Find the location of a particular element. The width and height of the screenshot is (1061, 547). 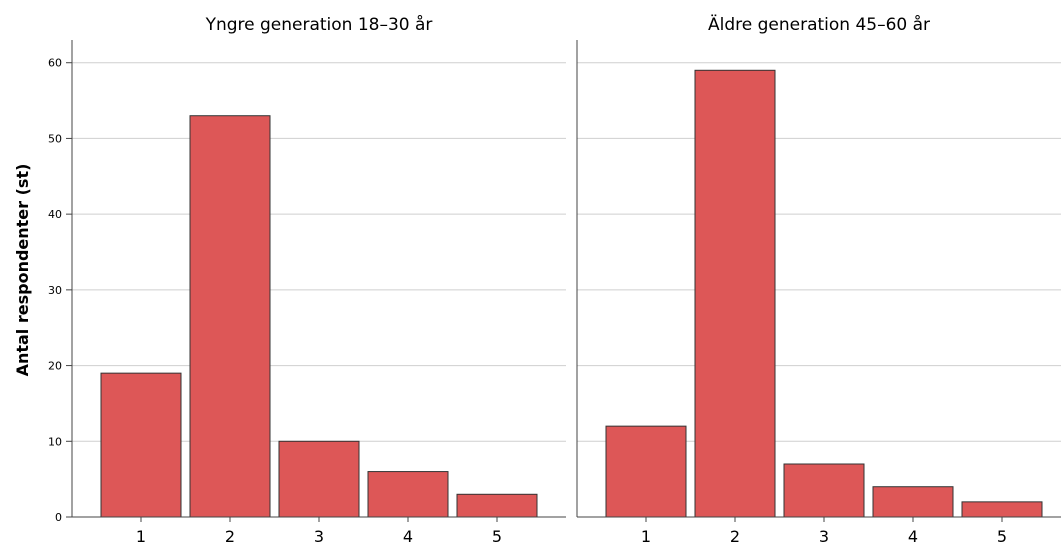

y-axis-label: Antal respondenter (st) is located at coordinates (22, 270).